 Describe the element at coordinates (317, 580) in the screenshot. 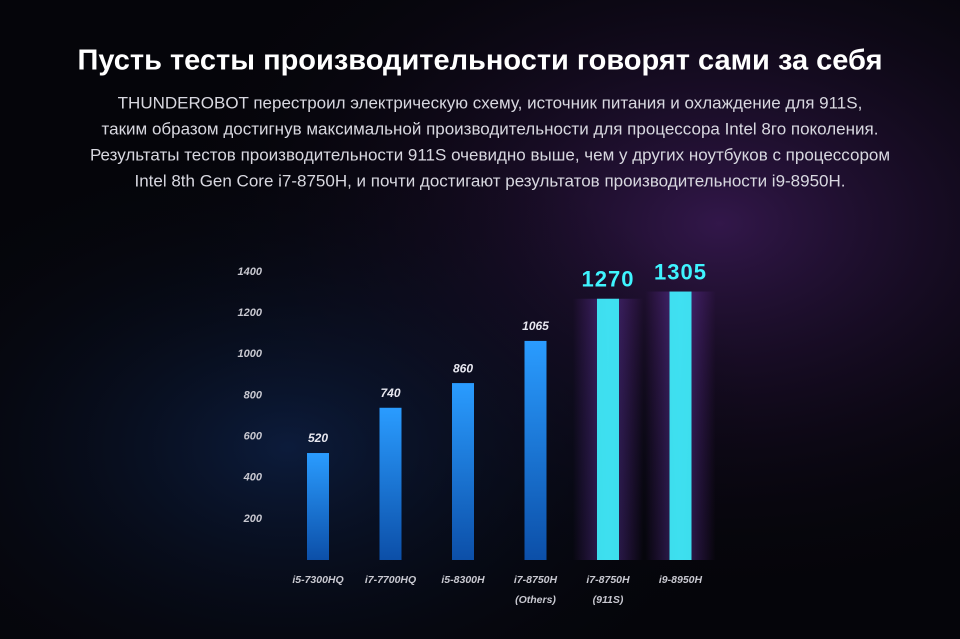

I see `x-tick-label: i5-7300HQ` at that location.